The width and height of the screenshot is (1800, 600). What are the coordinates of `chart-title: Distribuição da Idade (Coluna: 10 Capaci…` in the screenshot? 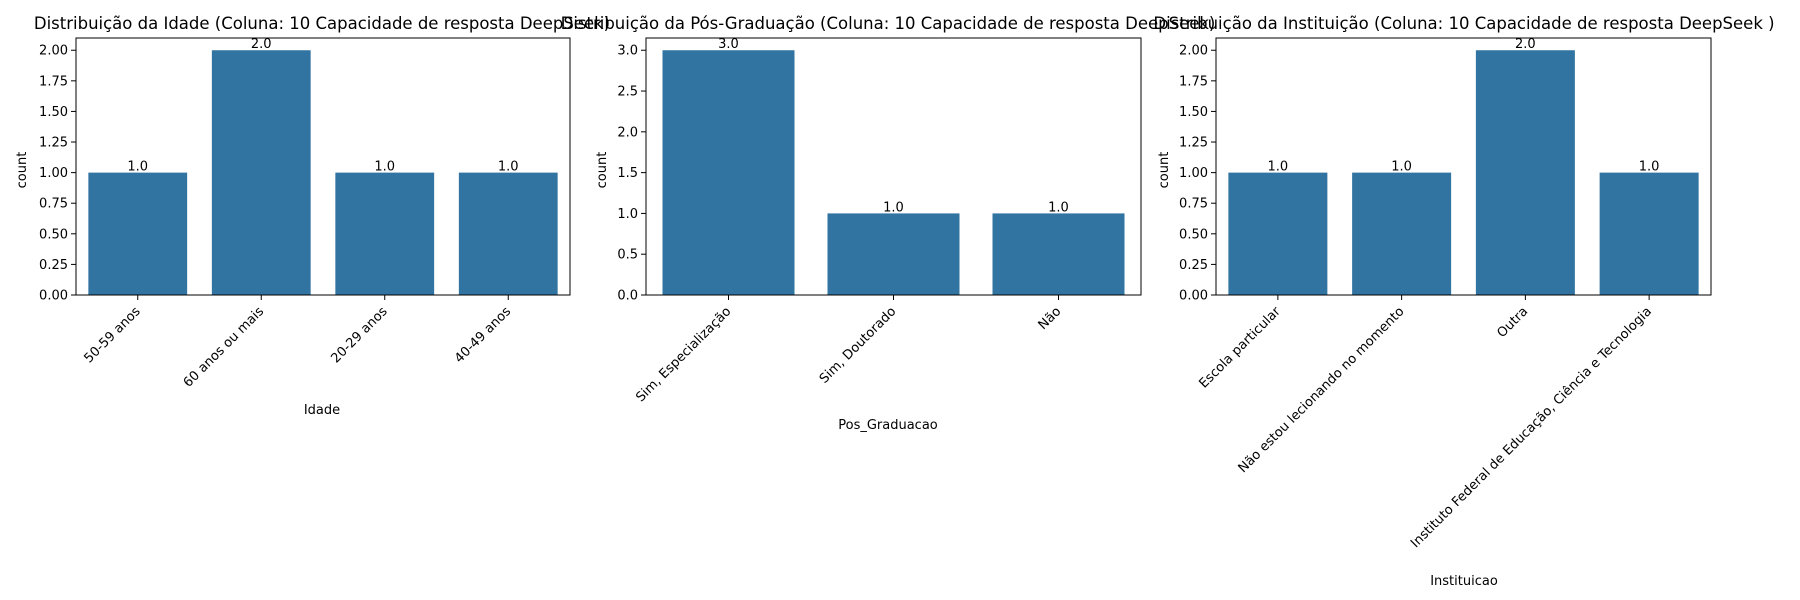 It's located at (322, 23).